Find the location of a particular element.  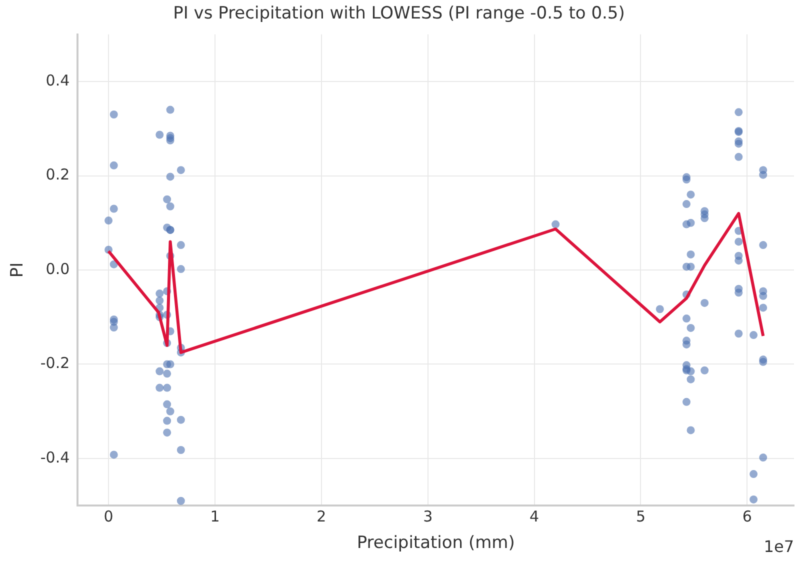

x-tick-label: 4 is located at coordinates (535, 516).